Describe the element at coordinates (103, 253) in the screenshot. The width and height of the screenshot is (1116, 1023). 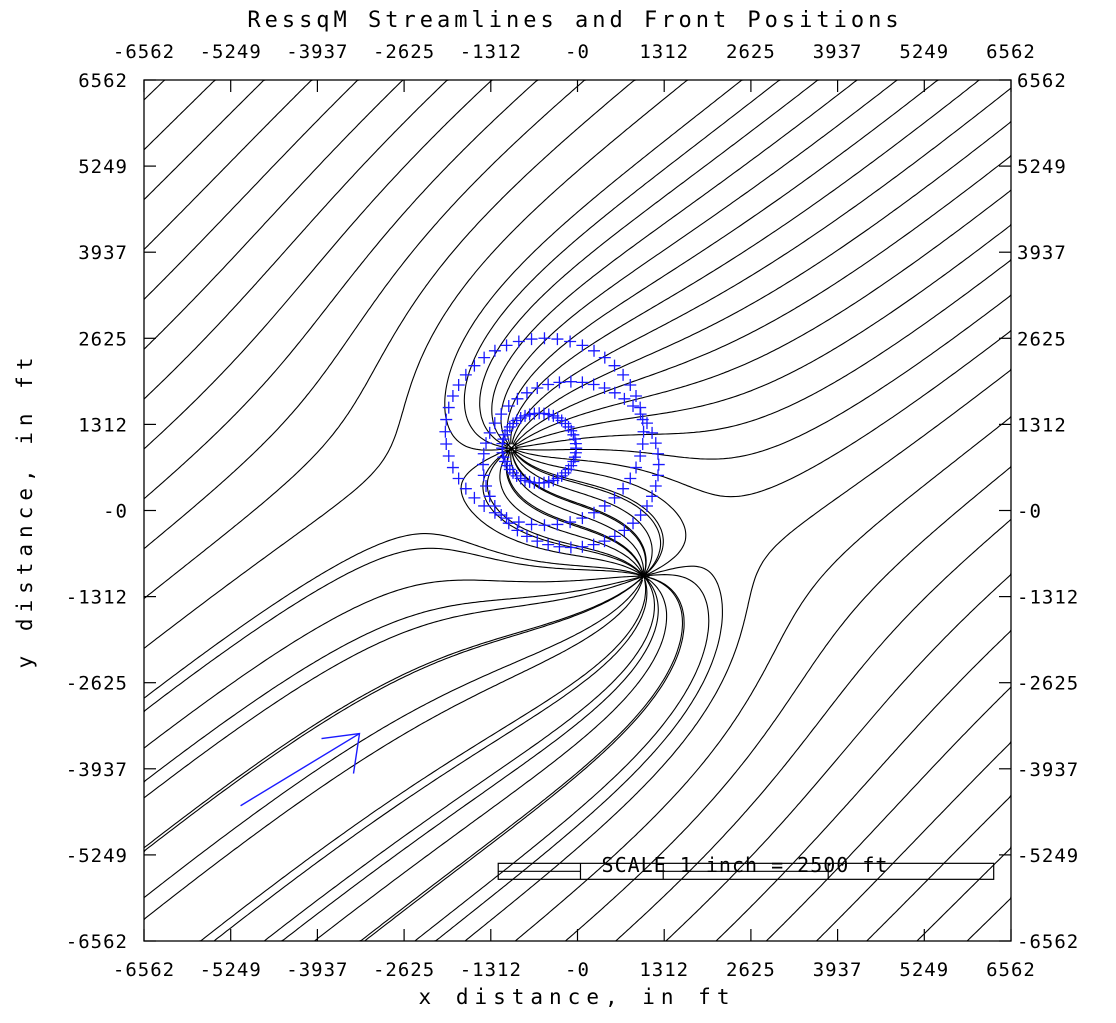
I see `y-tick-label-left: 3937` at that location.